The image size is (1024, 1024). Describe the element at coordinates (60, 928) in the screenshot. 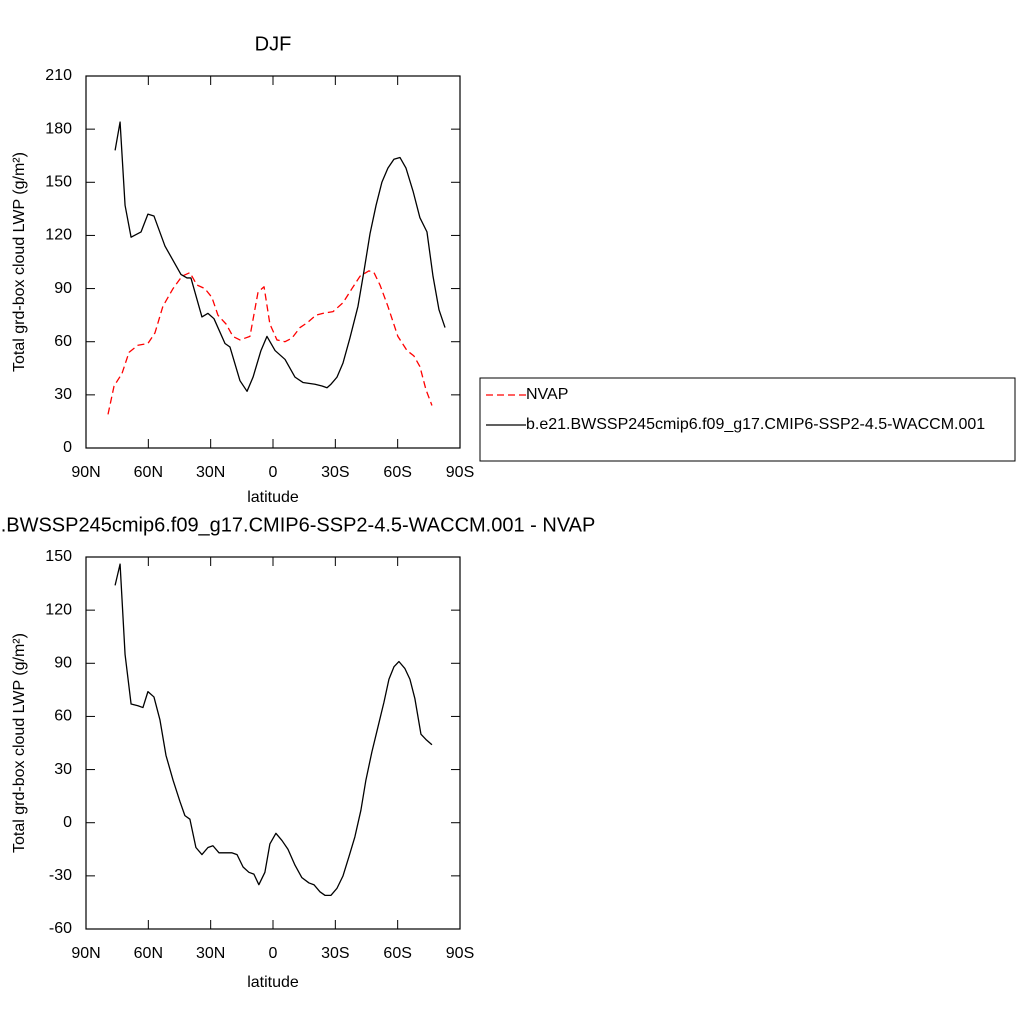

I see `y-tick-label: -60` at that location.